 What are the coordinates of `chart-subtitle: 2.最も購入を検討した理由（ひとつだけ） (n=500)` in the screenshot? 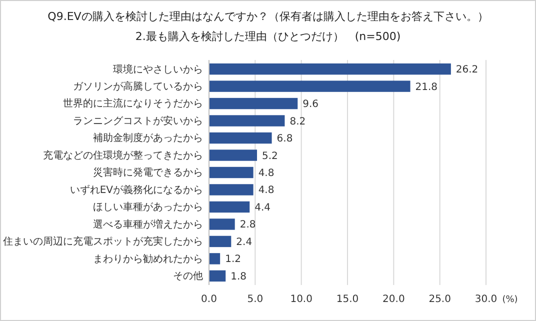 It's located at (268, 36).